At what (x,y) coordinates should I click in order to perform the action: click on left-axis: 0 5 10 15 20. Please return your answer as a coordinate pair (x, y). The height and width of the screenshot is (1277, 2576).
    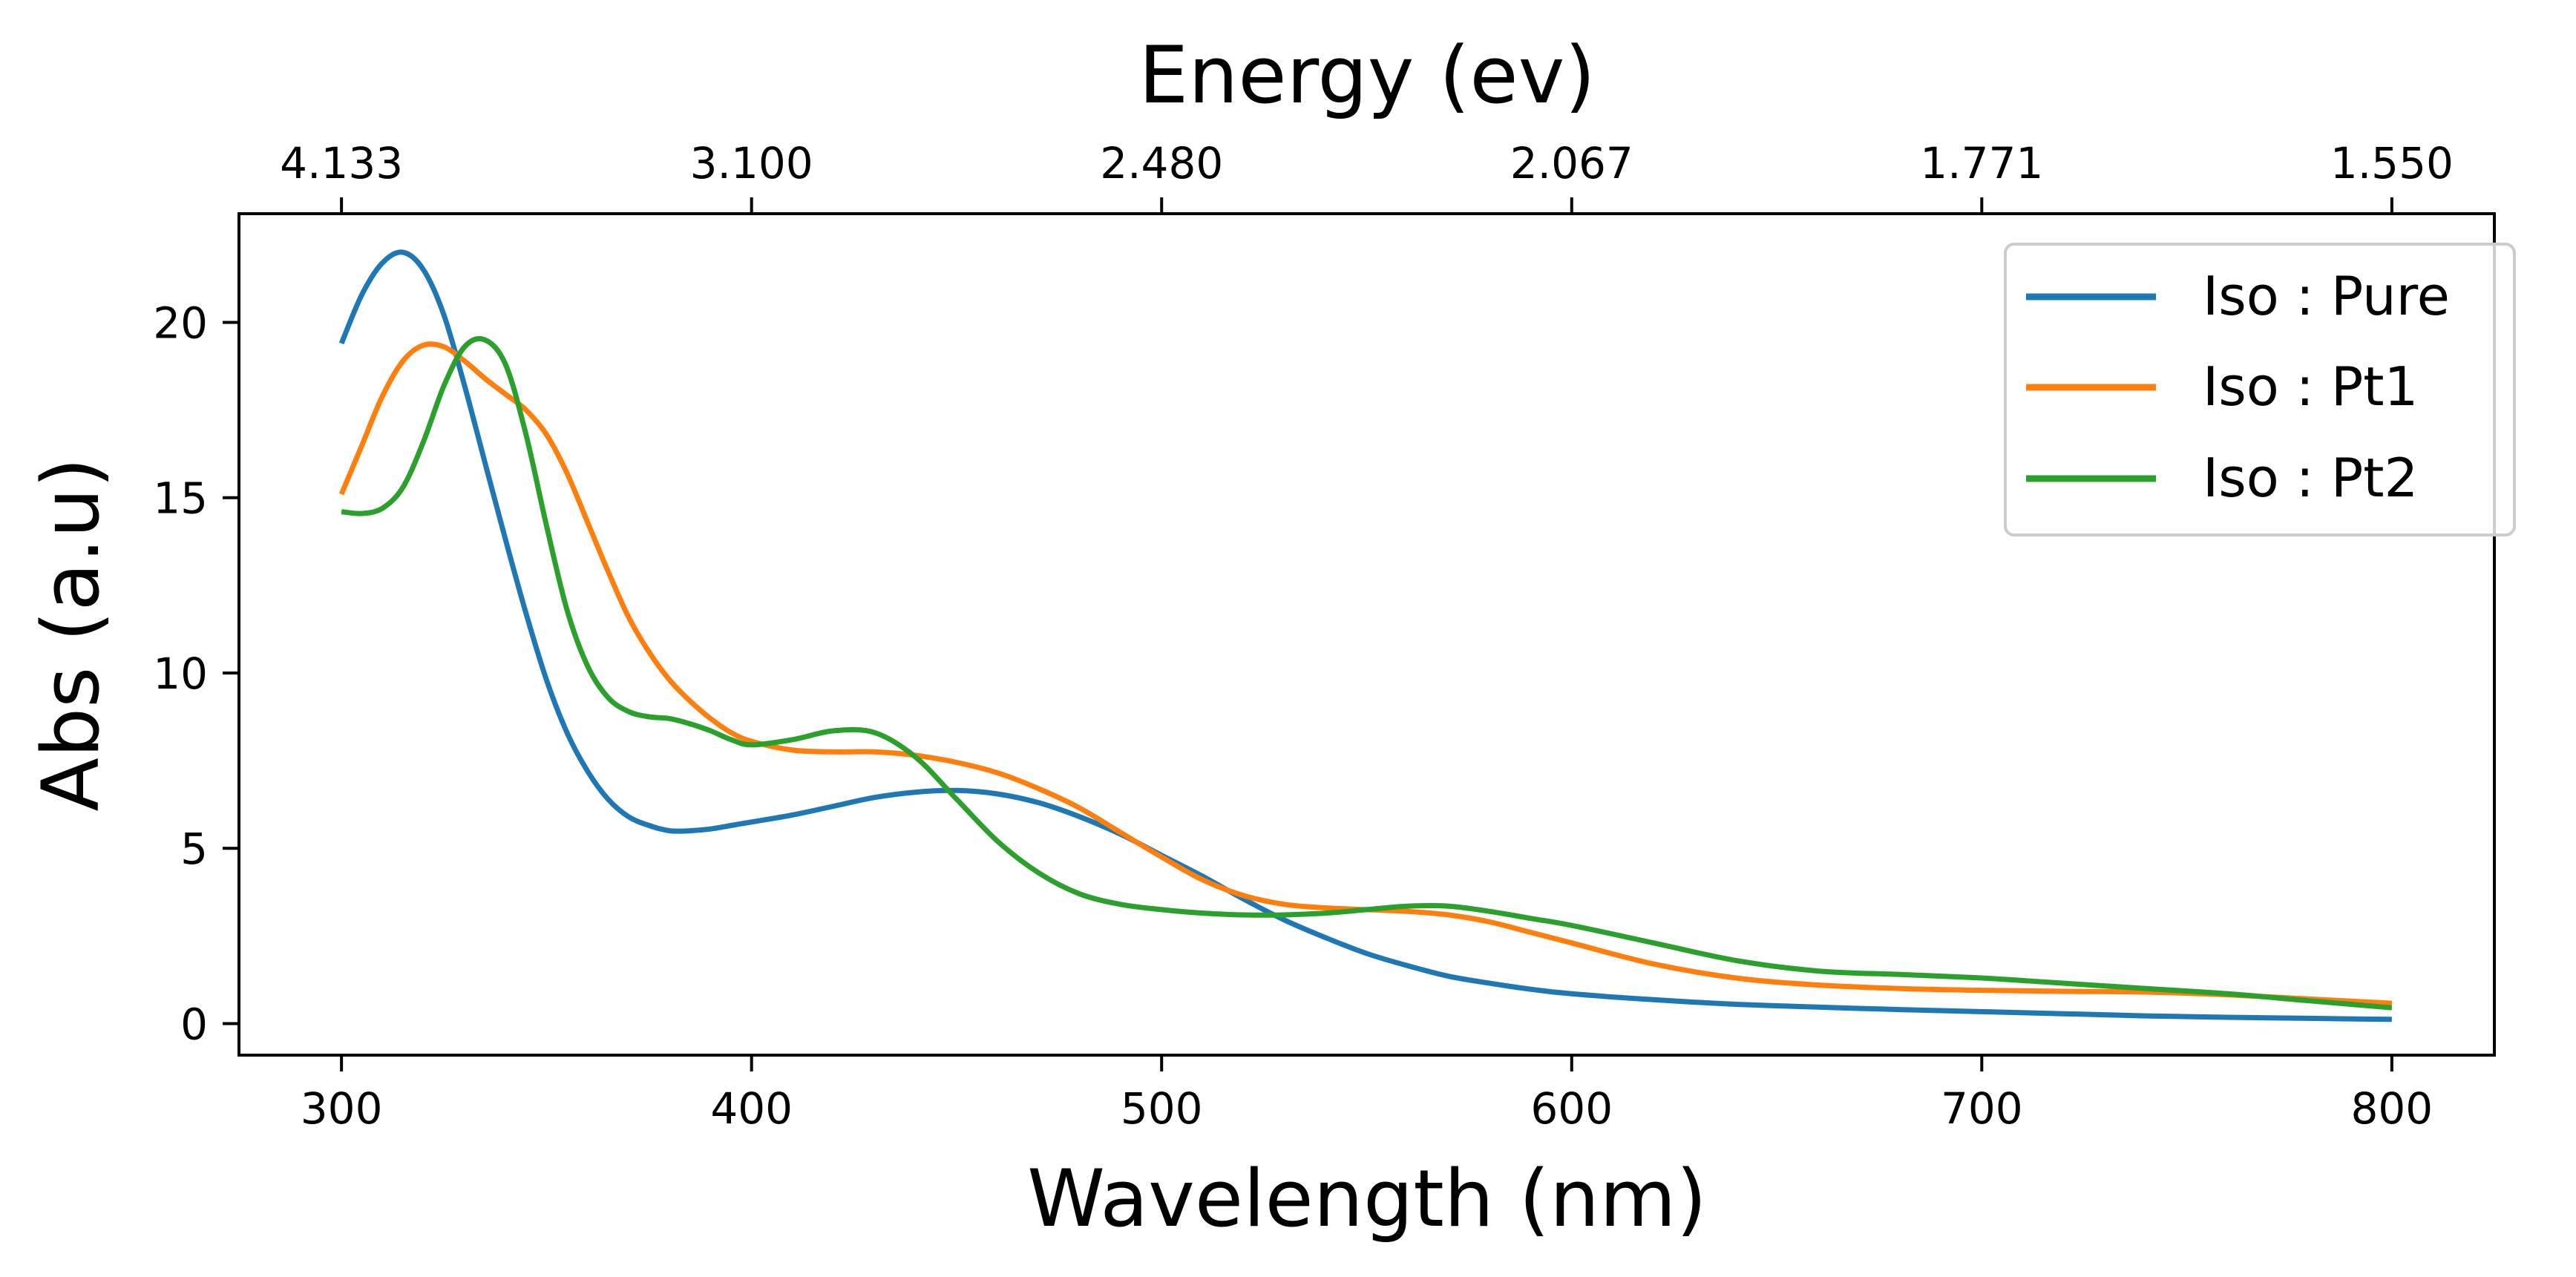
    Looking at the image, I should click on (196, 673).